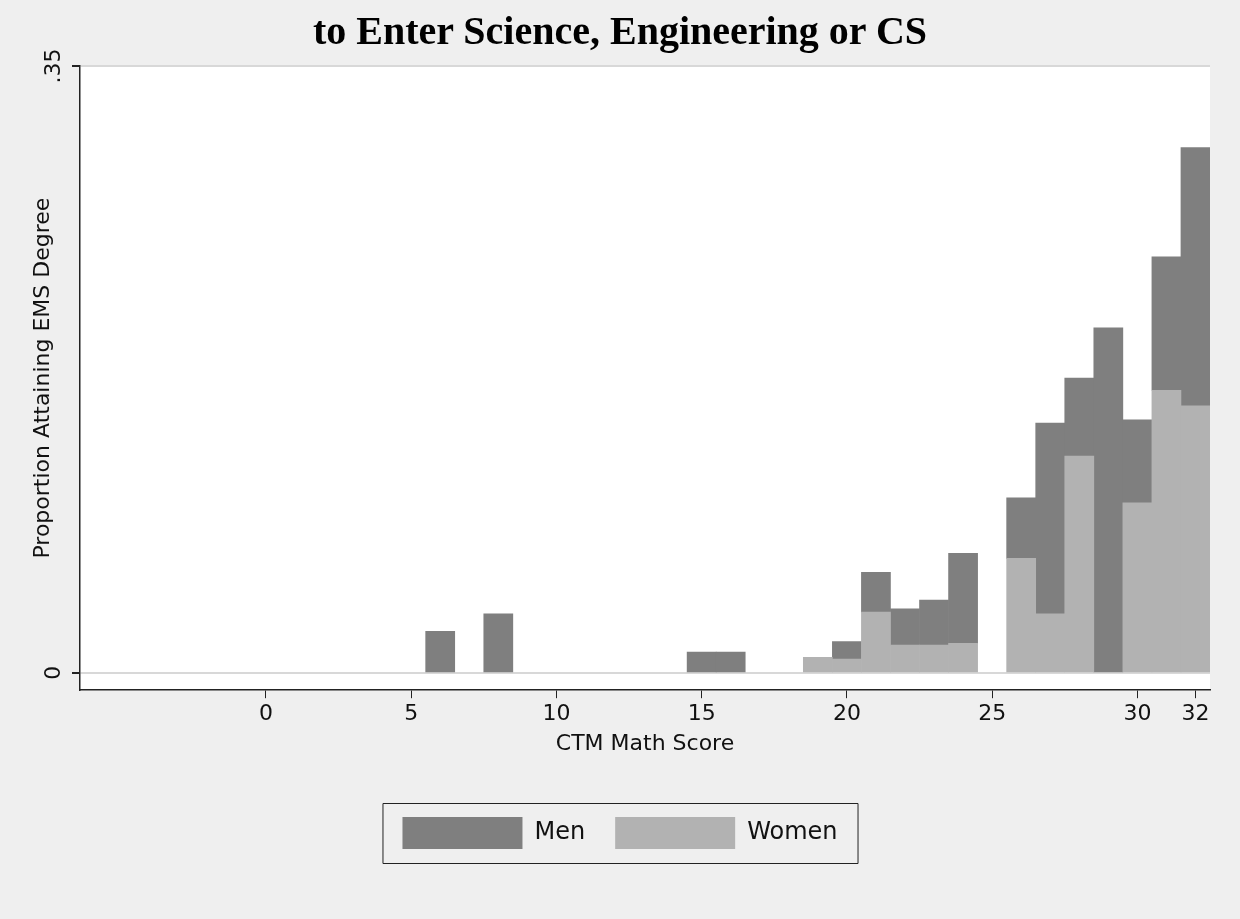  What do you see at coordinates (52, 66) in the screenshot?
I see `y-tick-label: .35` at bounding box center [52, 66].